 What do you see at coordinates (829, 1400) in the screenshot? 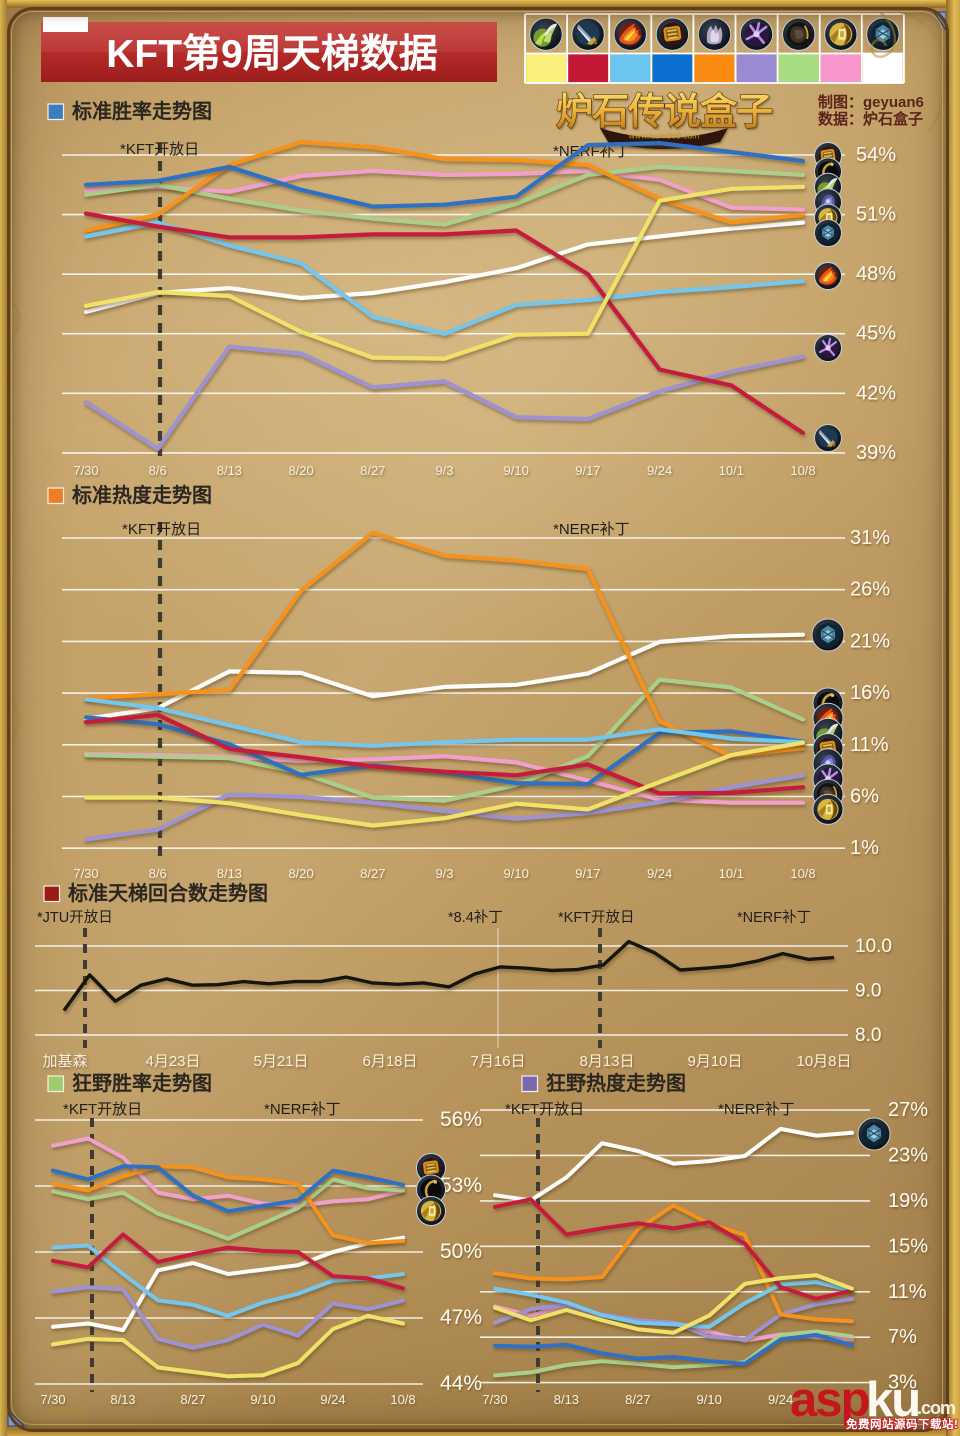
I see `svg-text: asp` at bounding box center [829, 1400].